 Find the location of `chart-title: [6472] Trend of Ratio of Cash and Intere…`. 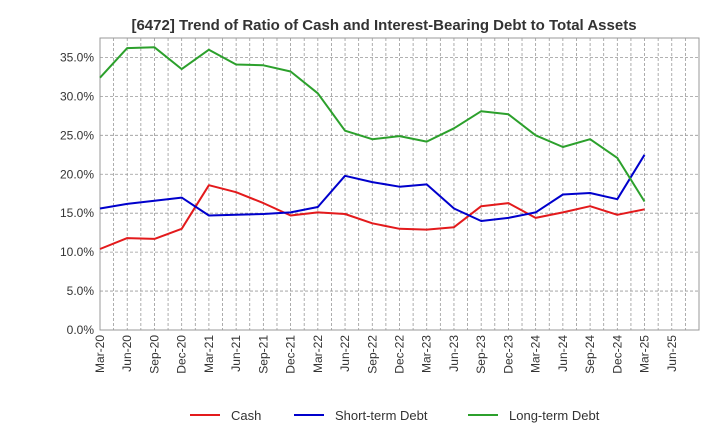

chart-title: [6472] Trend of Ratio of Cash and Intere… is located at coordinates (383, 25).